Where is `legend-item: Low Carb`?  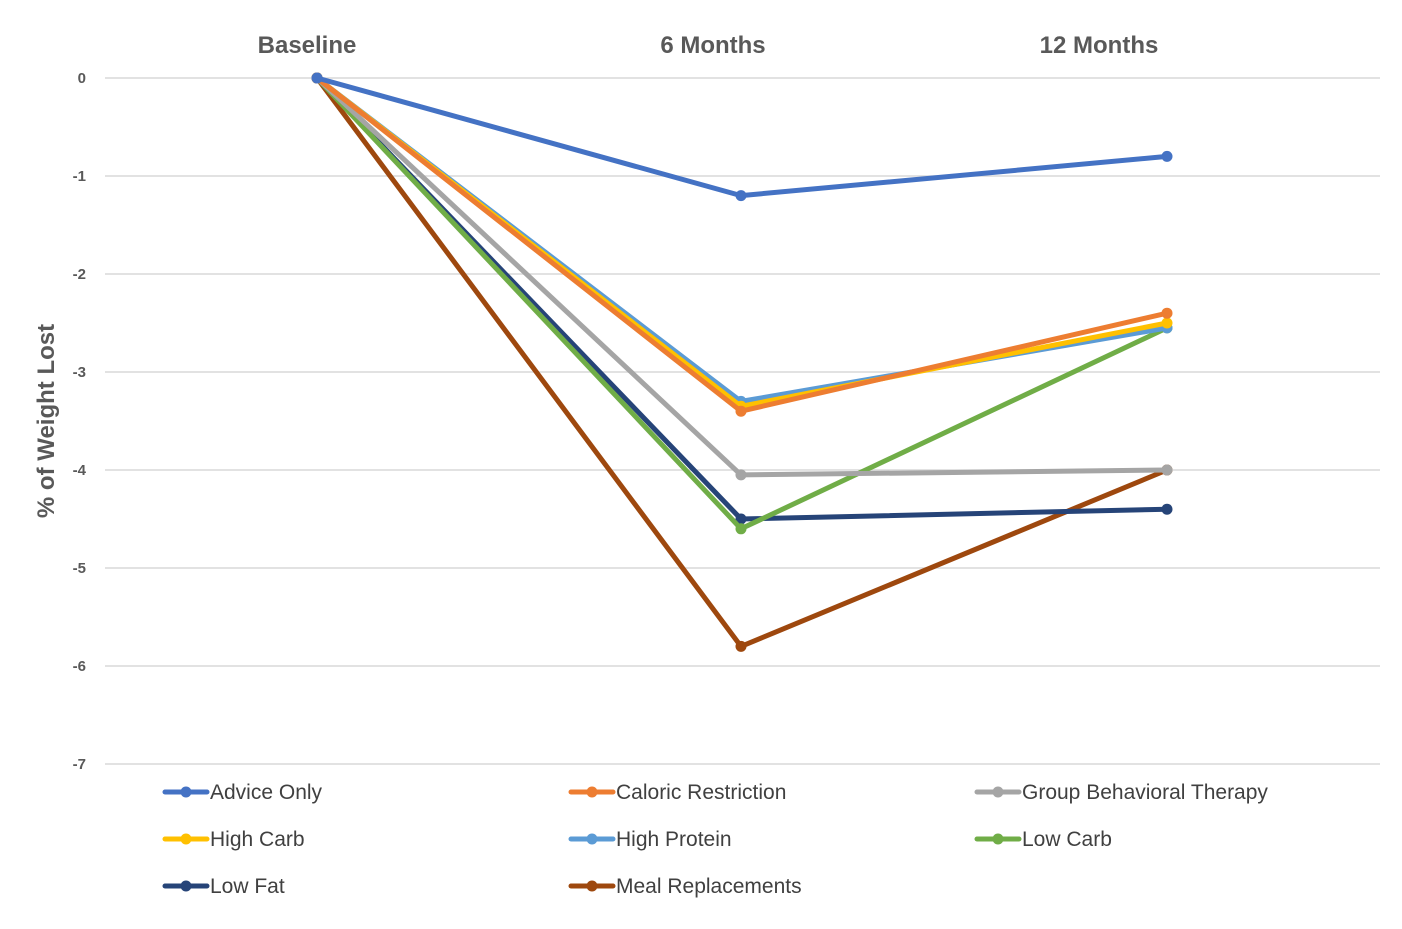
legend-item: Low Carb is located at coordinates (1043, 839).